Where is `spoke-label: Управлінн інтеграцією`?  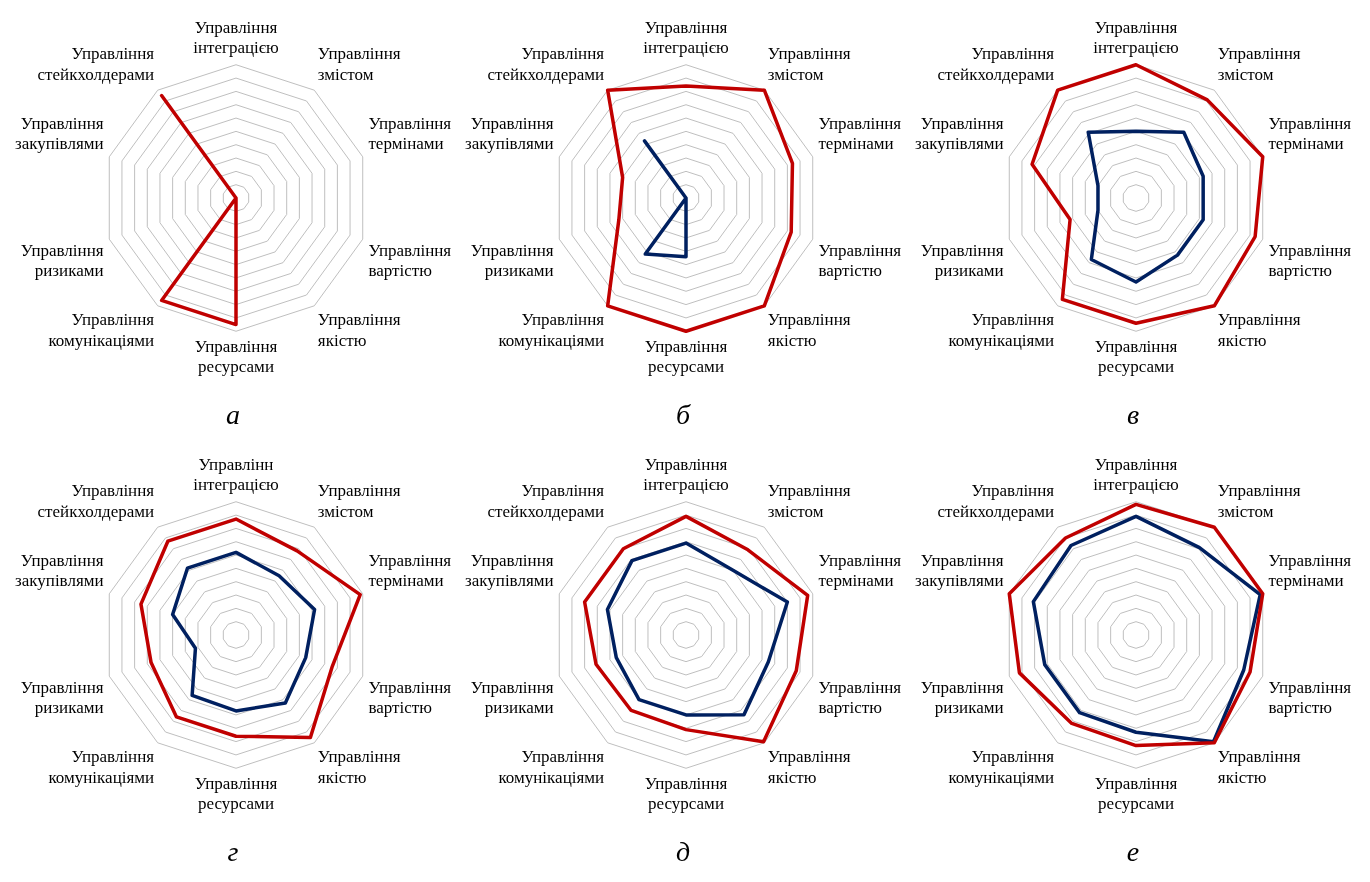
spoke-label: Управлінн інтеграцією is located at coordinates (236, 474).